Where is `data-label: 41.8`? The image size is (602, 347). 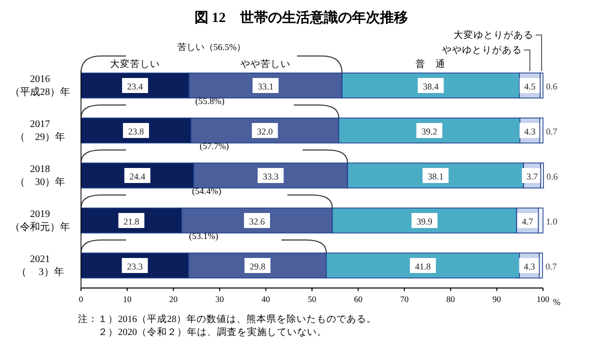 data-label: 41.8 is located at coordinates (423, 267).